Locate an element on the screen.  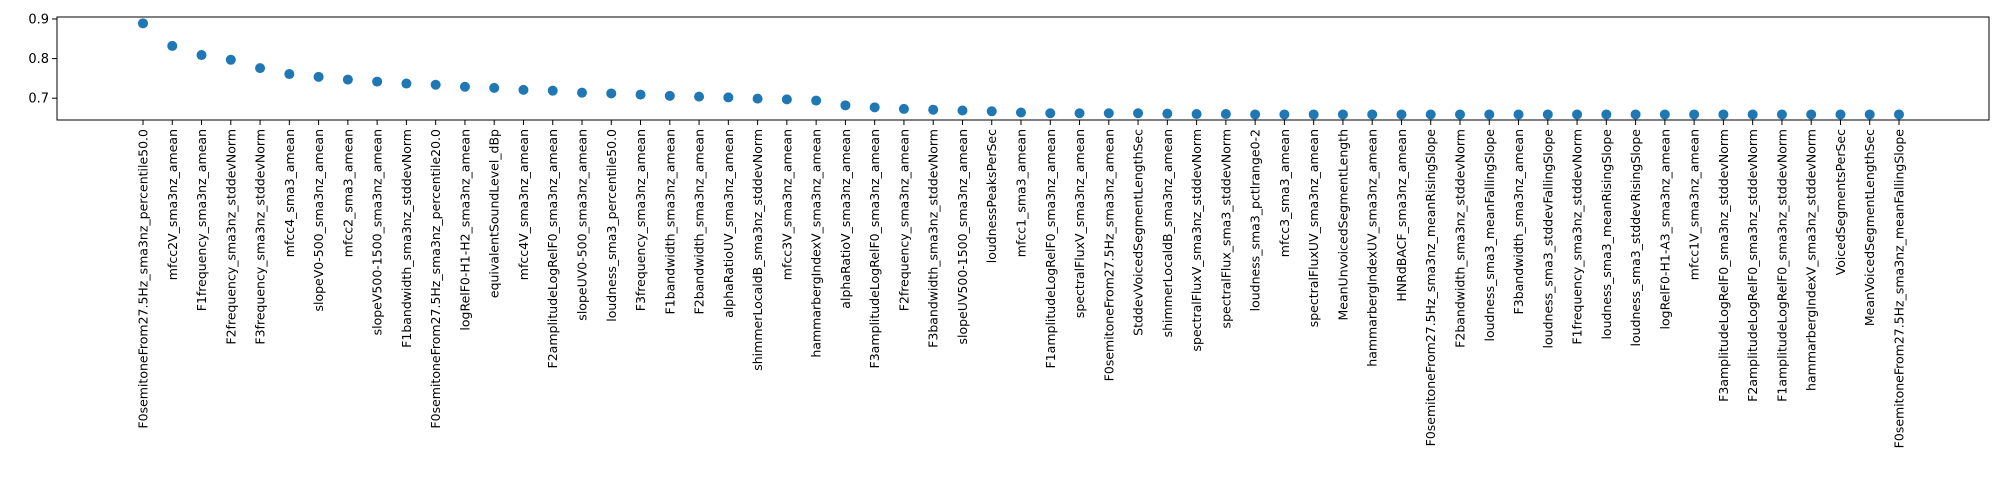
x-tick-label: alphaRatioV_sma3nz_amean is located at coordinates (845, 219).